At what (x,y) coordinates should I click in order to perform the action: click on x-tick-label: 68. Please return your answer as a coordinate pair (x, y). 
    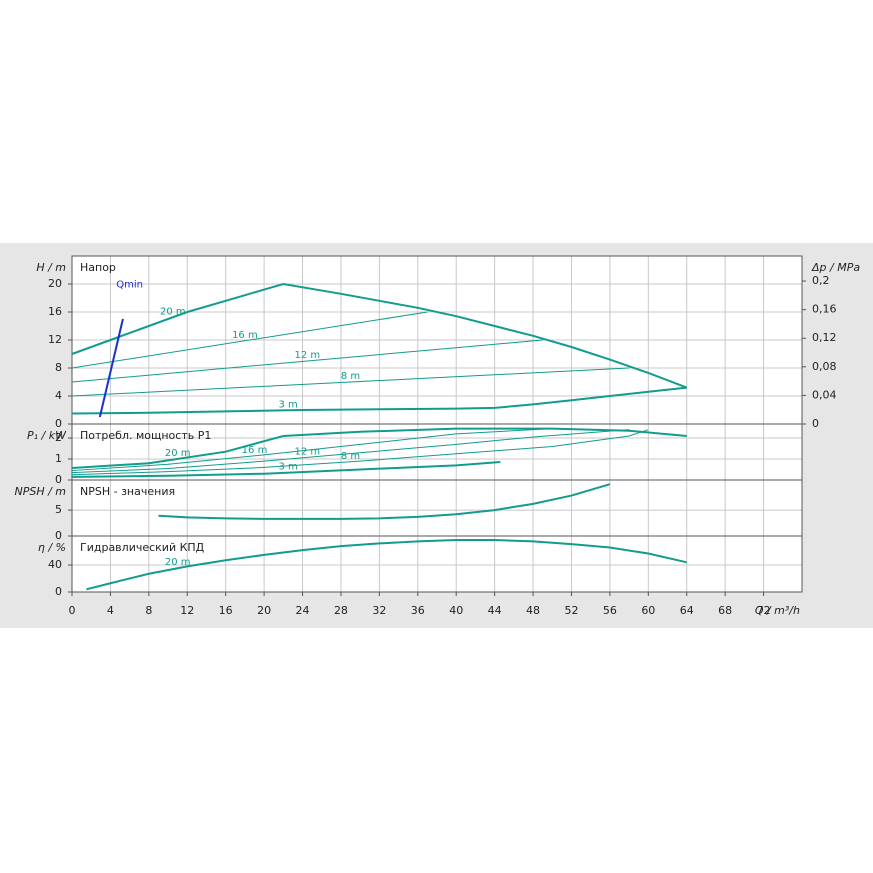
    Looking at the image, I should click on (725, 610).